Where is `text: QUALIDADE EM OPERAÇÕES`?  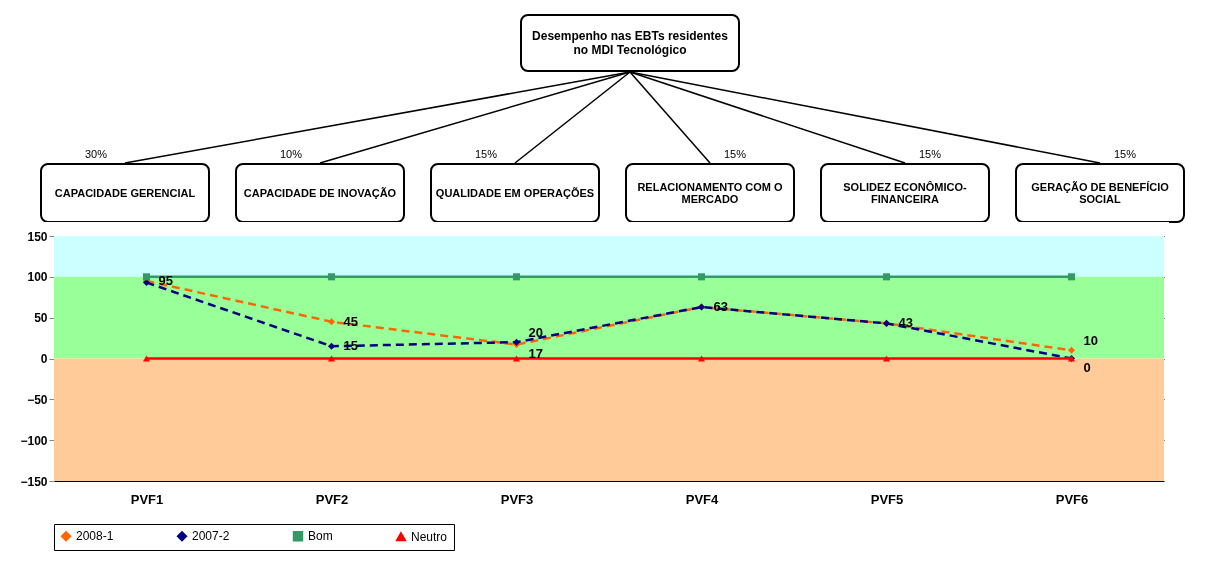
text: QUALIDADE EM OPERAÇÕES is located at coordinates (515, 193).